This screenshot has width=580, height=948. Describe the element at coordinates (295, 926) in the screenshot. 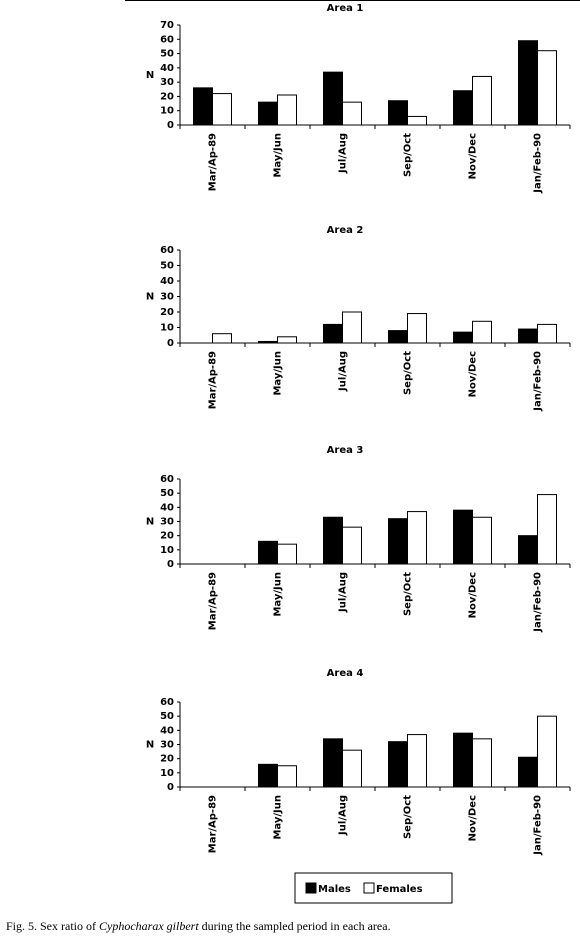

I see `caption-suffix: during the sampled period in each area.` at that location.